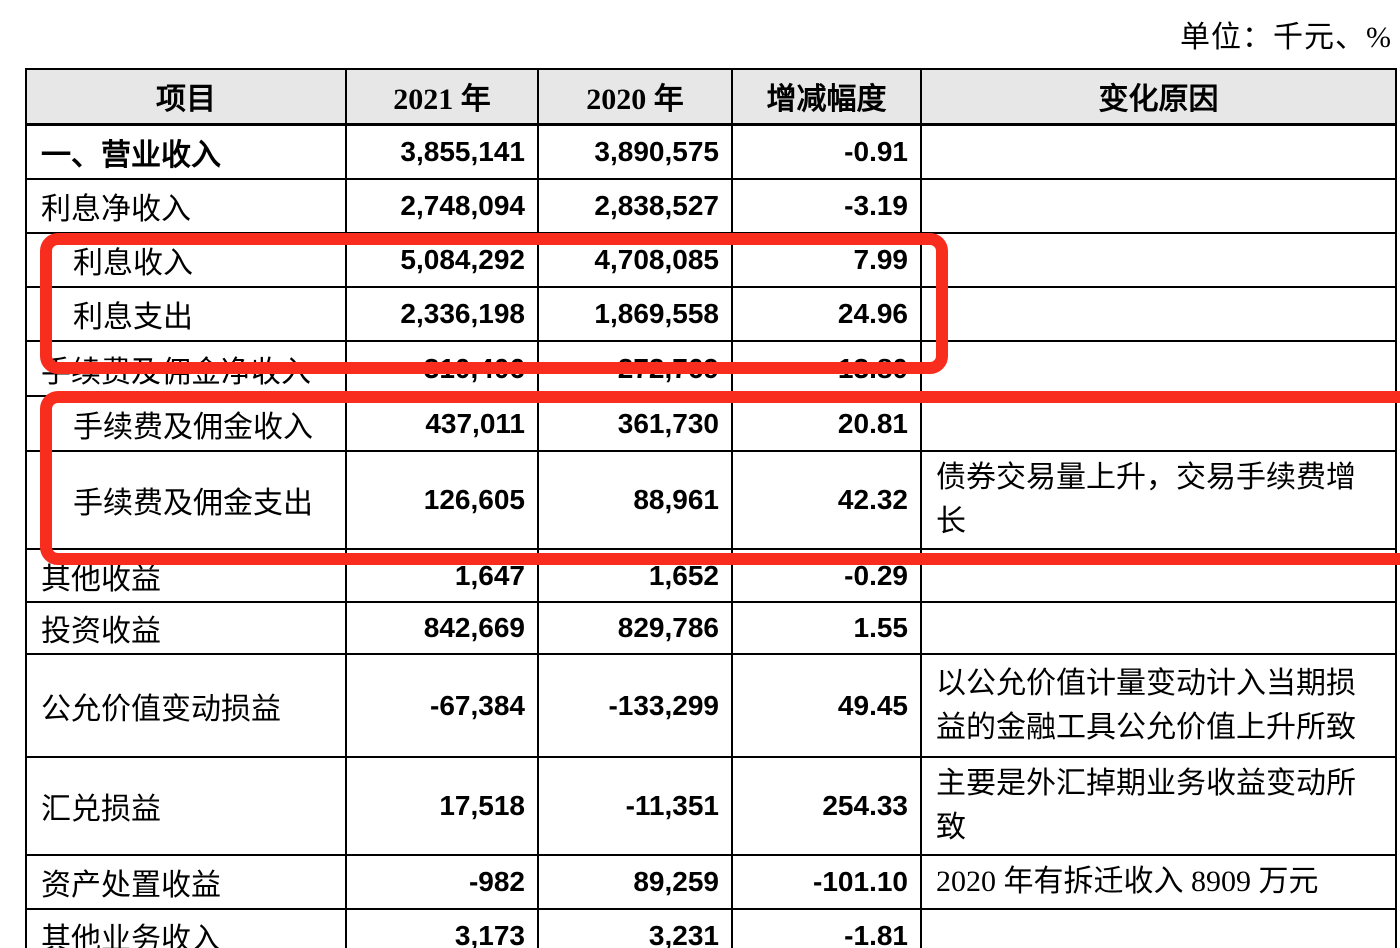 The width and height of the screenshot is (1400, 948). What do you see at coordinates (442, 628) in the screenshot?
I see `value-2021-cell: 842,669` at bounding box center [442, 628].